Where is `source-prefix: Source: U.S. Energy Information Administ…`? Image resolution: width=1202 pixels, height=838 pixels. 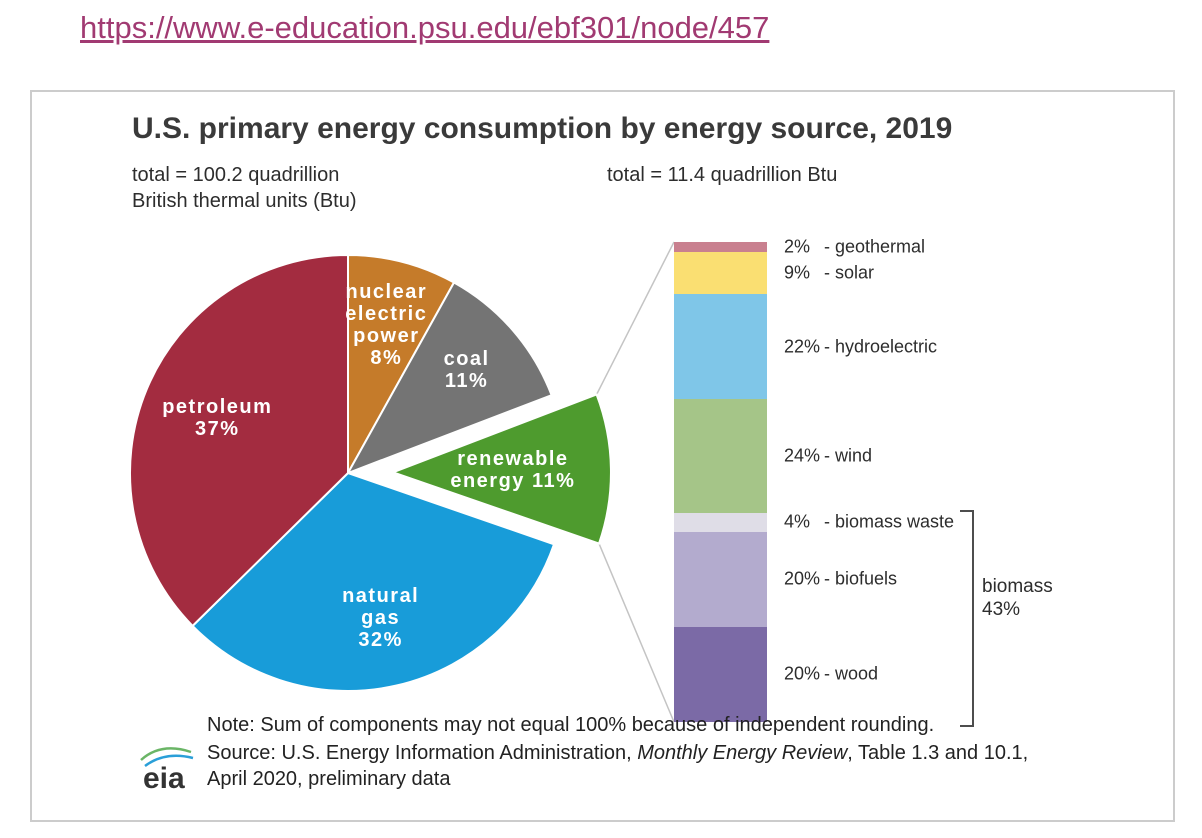
source-prefix: Source: U.S. Energy Information Administ… is located at coordinates (422, 753).